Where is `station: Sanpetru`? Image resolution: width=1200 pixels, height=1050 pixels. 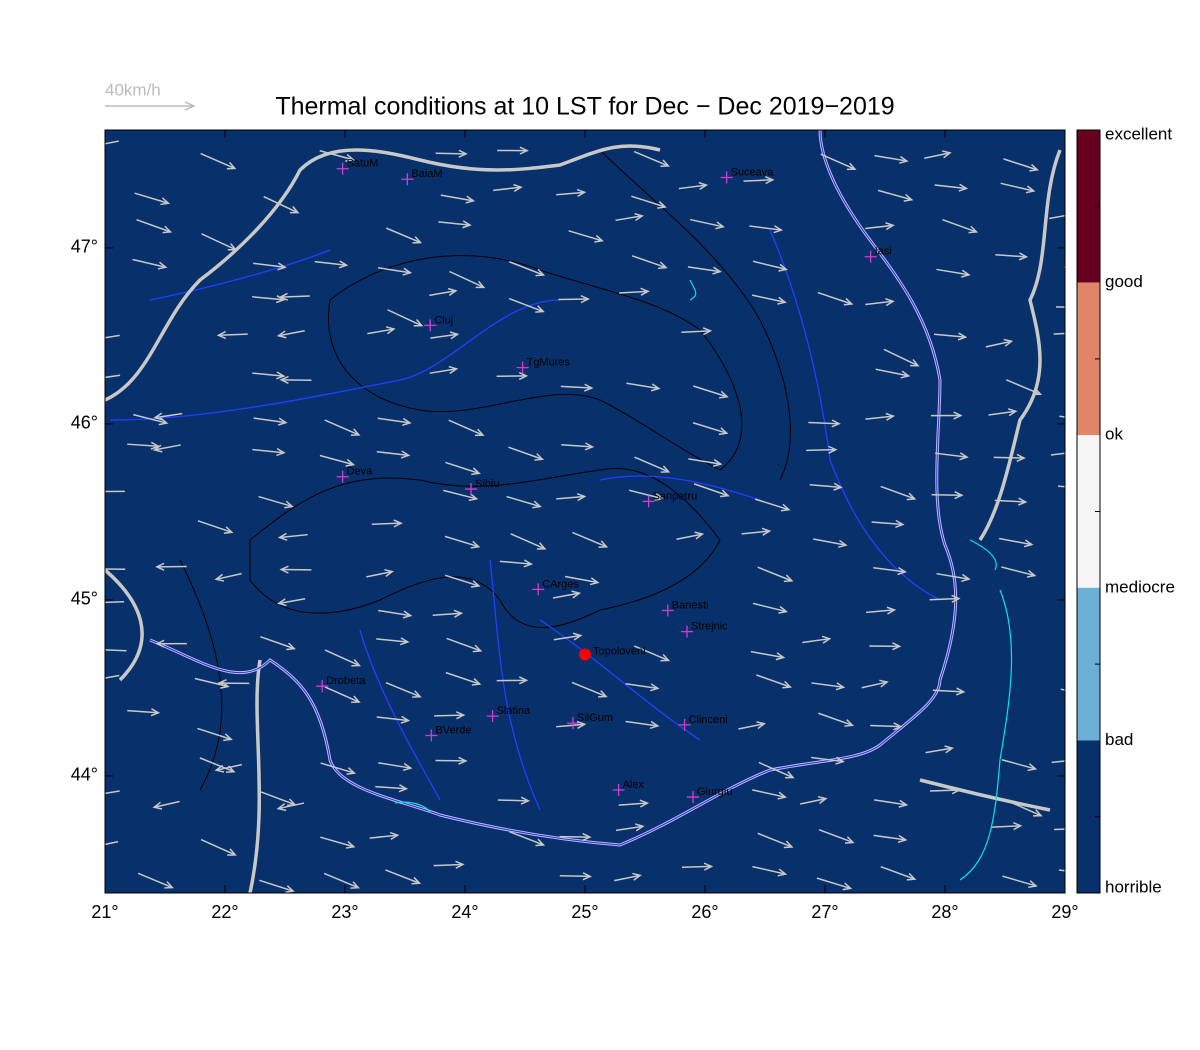 station: Sanpetru is located at coordinates (670, 499).